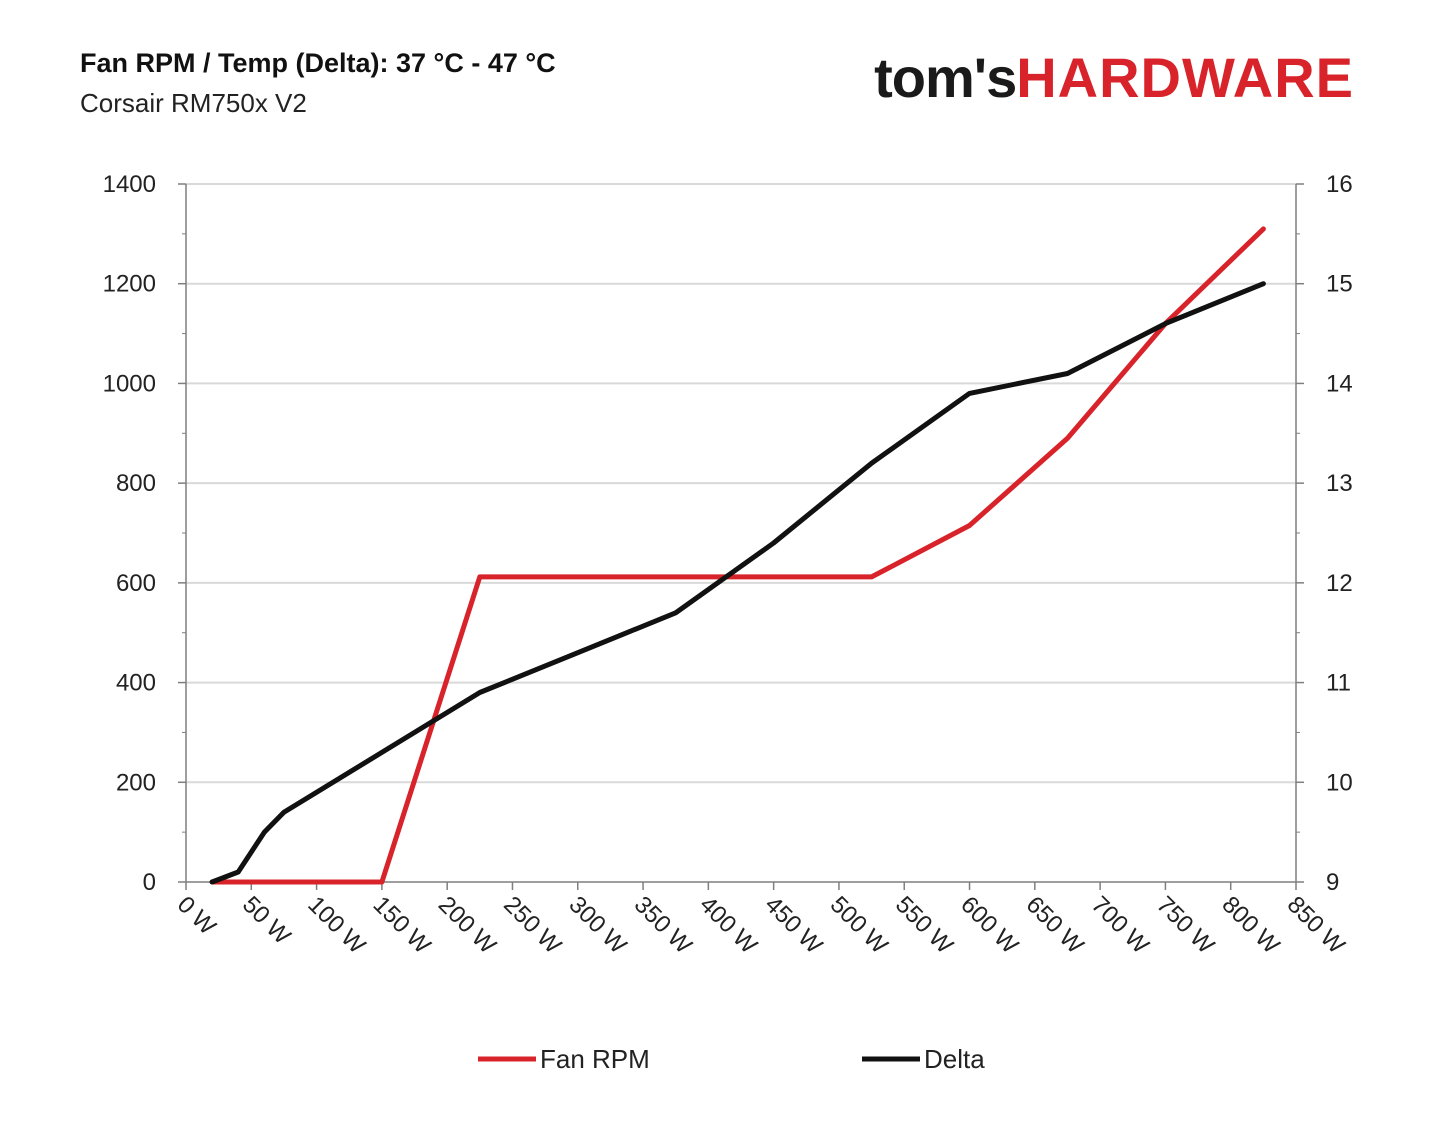 This screenshot has width=1439, height=1130. I want to click on toms-hardware-logo: tom'sHARDWARE, so click(1114, 78).